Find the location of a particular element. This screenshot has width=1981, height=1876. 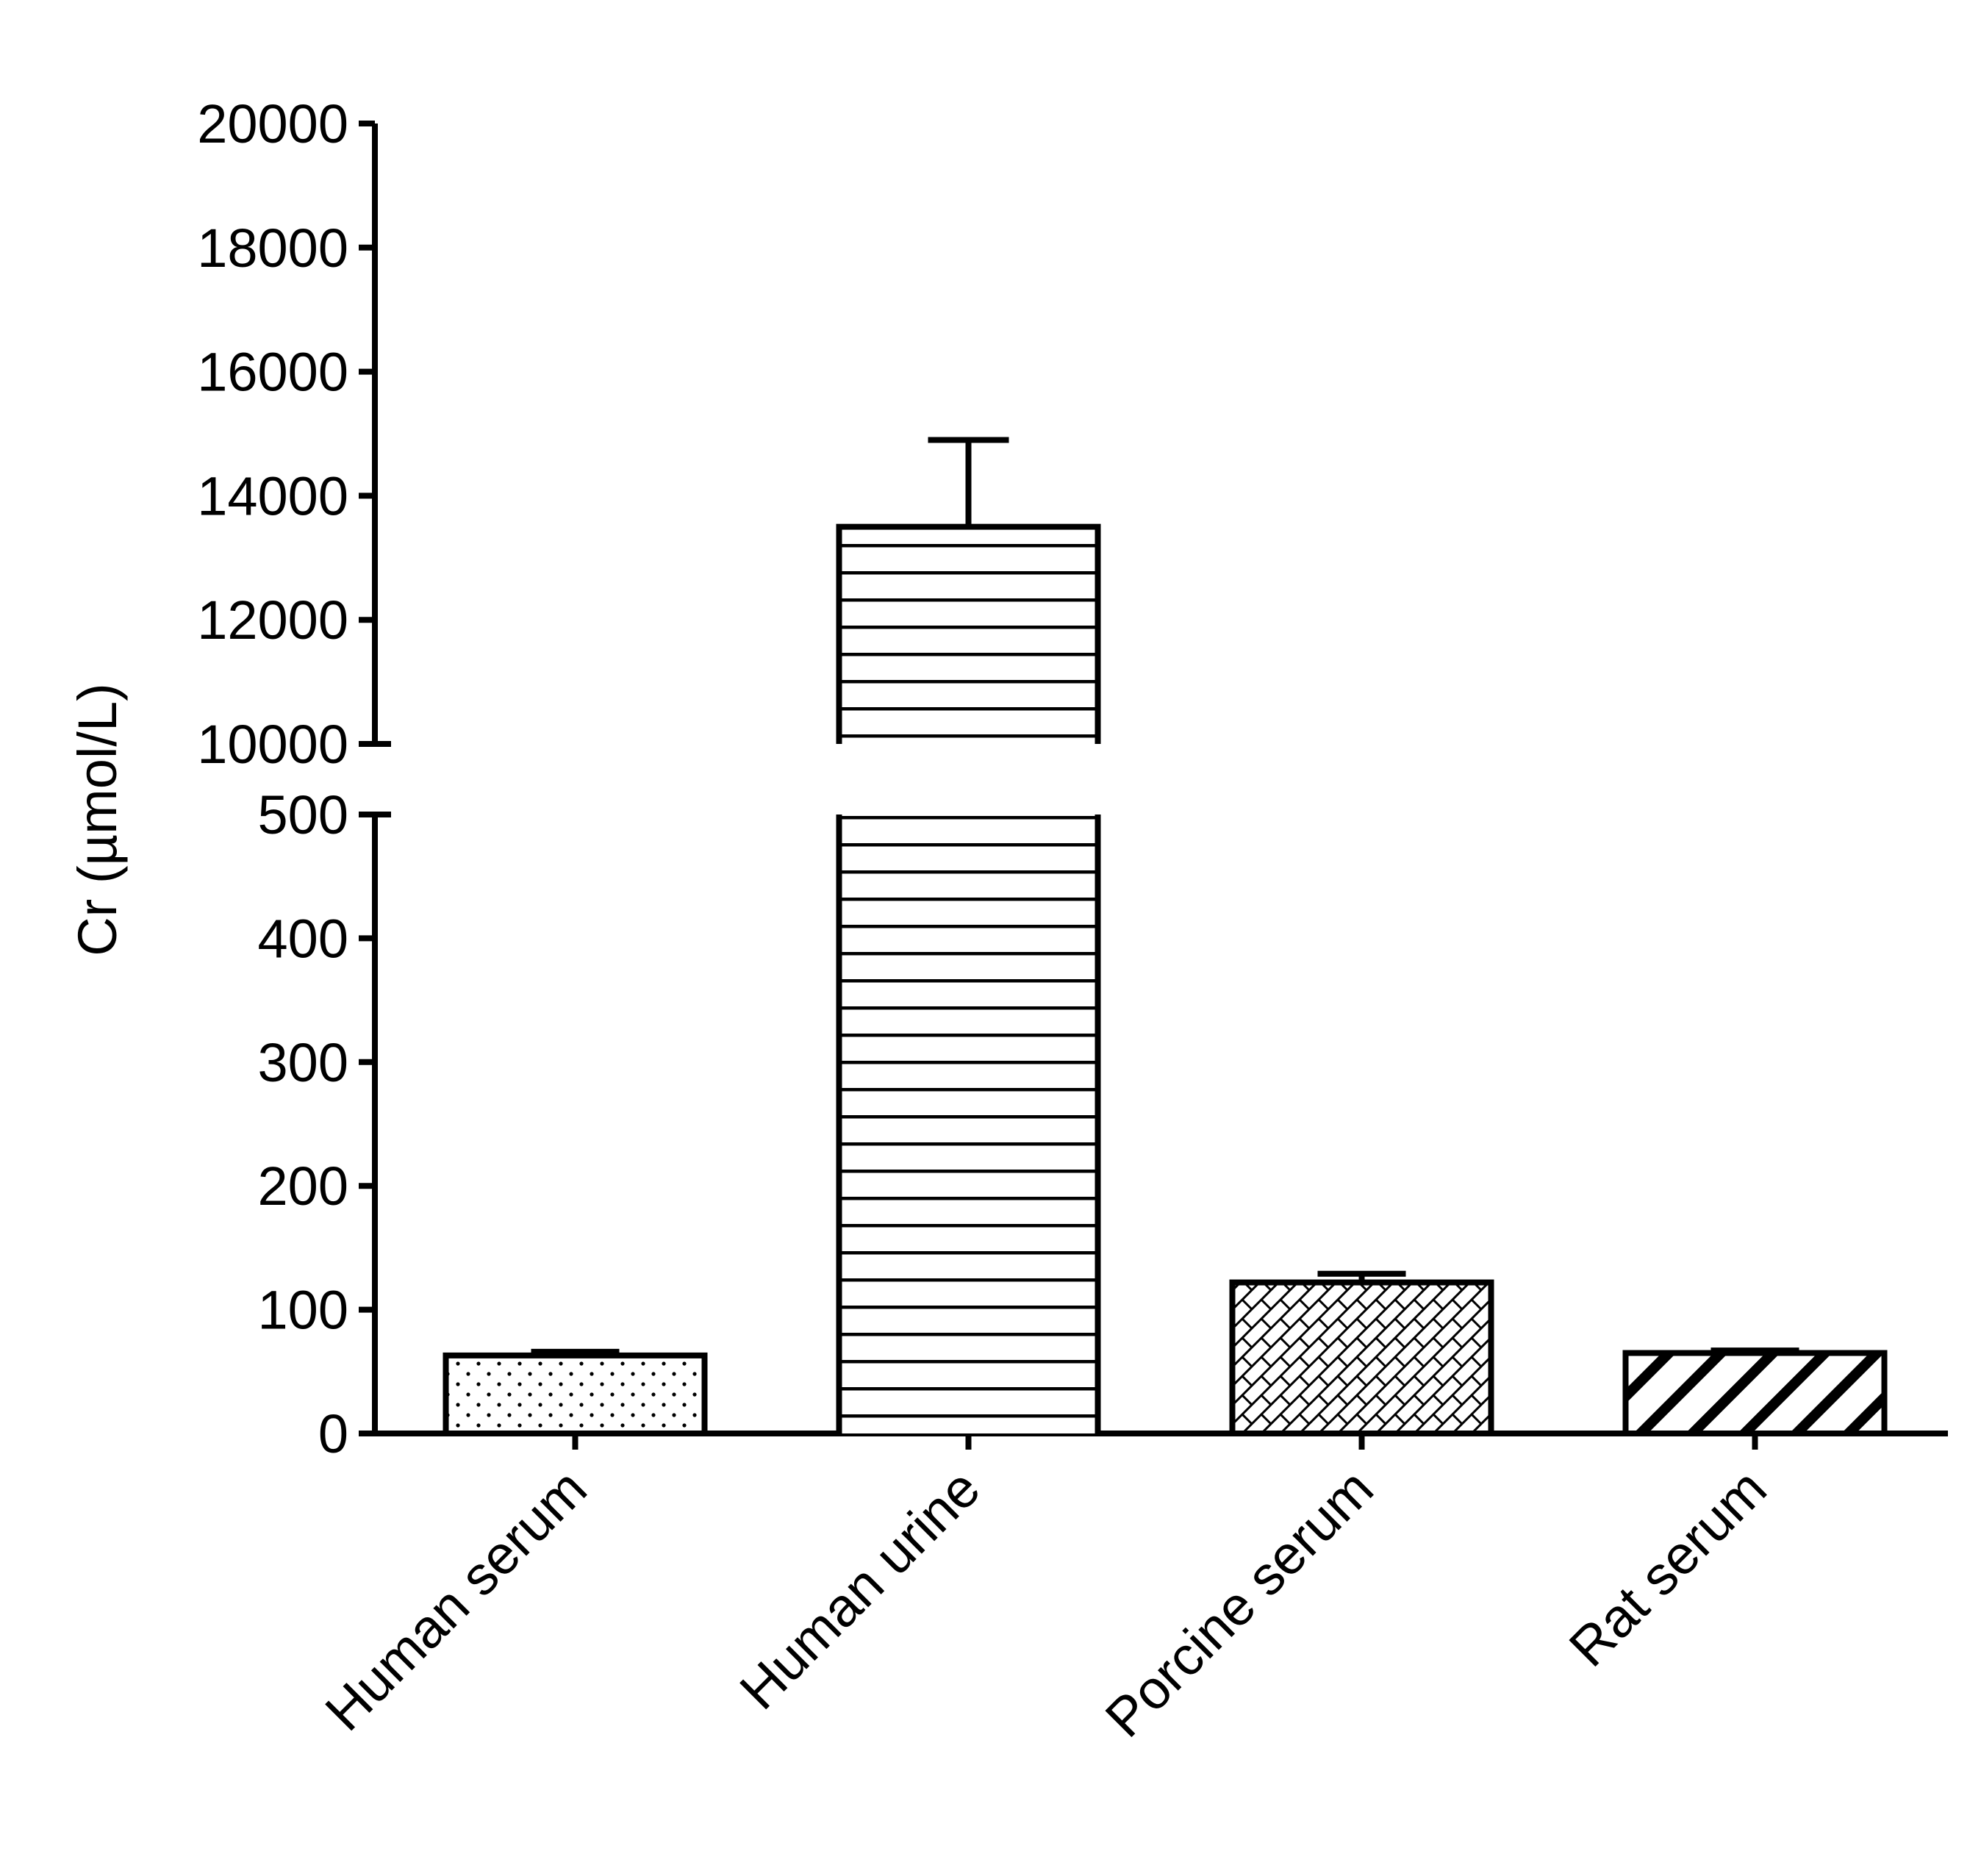

y-tick-label: 16000 is located at coordinates (272, 373).